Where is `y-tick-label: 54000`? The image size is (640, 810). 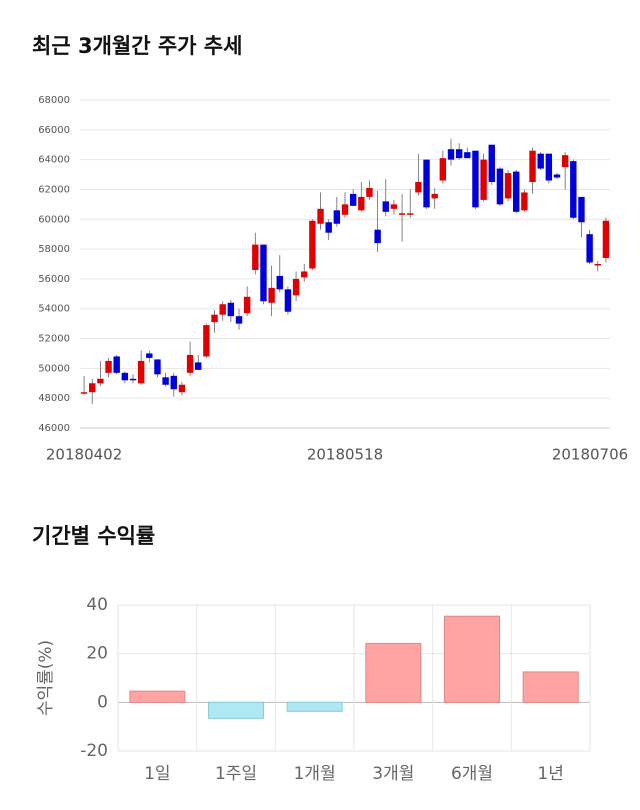 y-tick-label: 54000 is located at coordinates (54, 309).